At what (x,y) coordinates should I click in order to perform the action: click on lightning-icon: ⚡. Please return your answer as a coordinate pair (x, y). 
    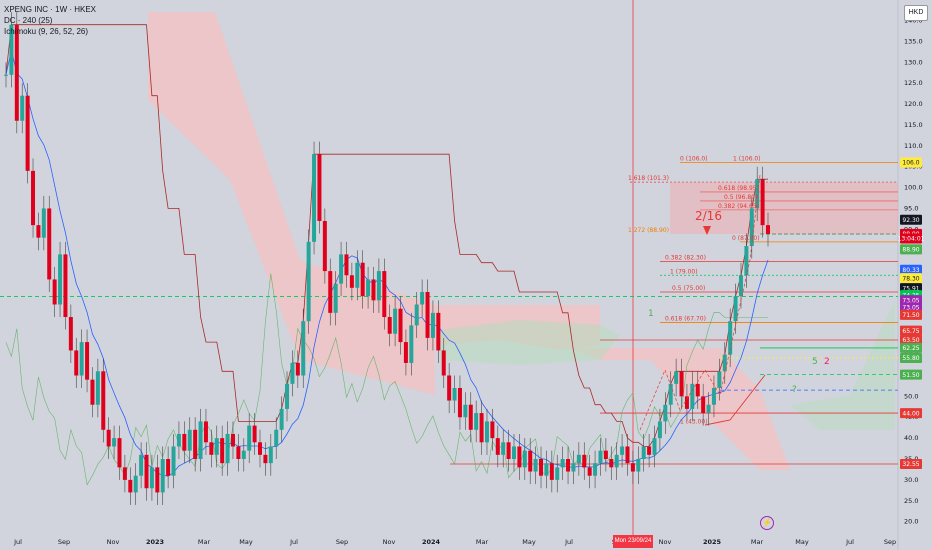
    Looking at the image, I should click on (767, 523).